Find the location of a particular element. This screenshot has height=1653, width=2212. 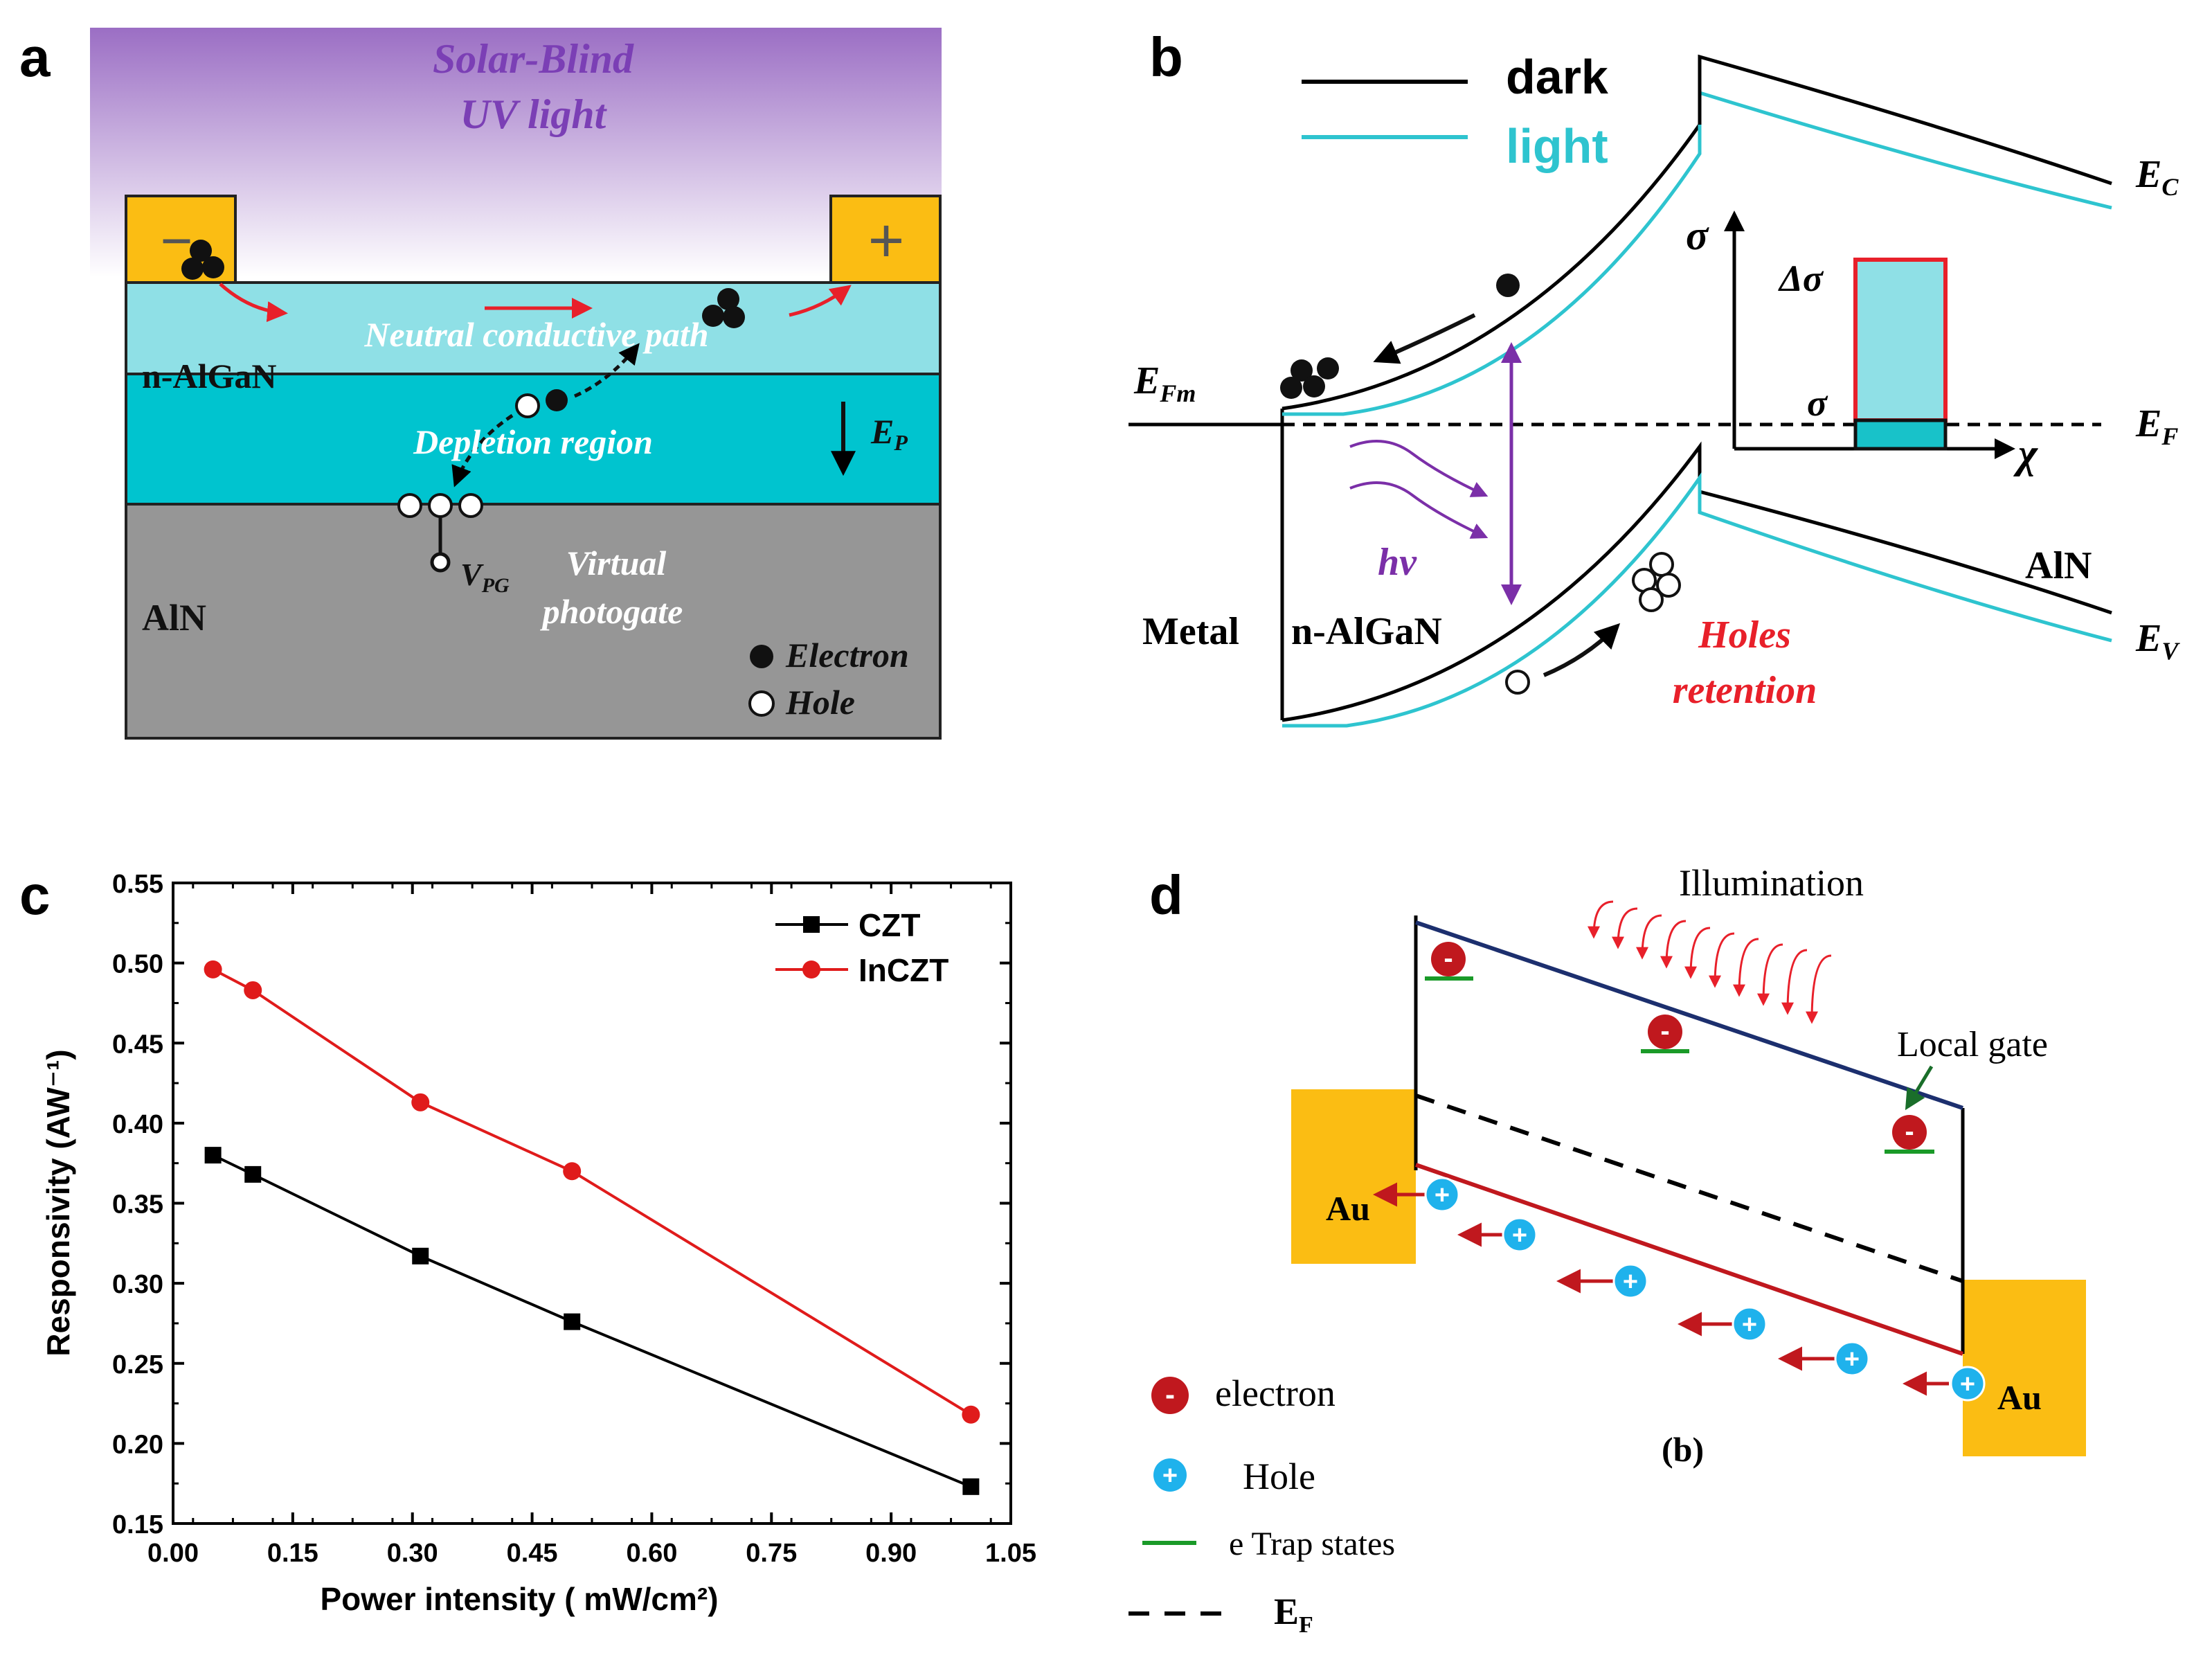

au-left-label: Au is located at coordinates (1348, 1208).